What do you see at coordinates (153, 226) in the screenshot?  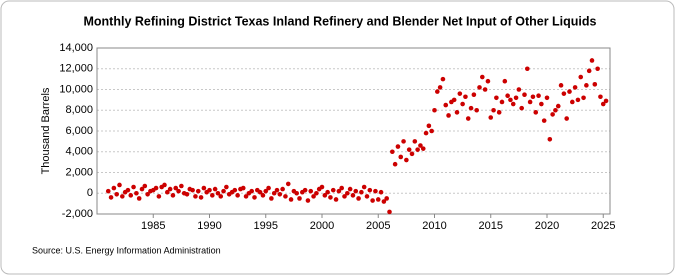 I see `x-tick-label: 1985` at bounding box center [153, 226].